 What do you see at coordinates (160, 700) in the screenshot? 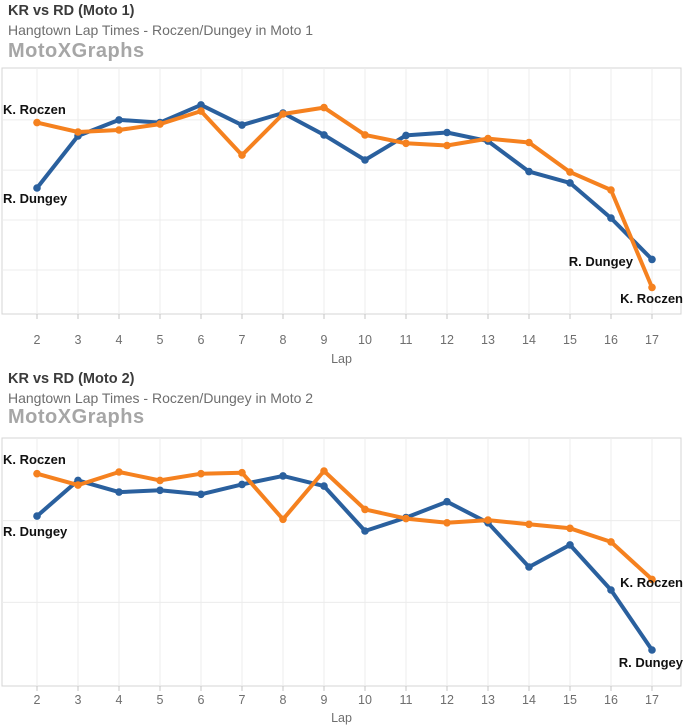
I see `x-tick-label: 5` at bounding box center [160, 700].